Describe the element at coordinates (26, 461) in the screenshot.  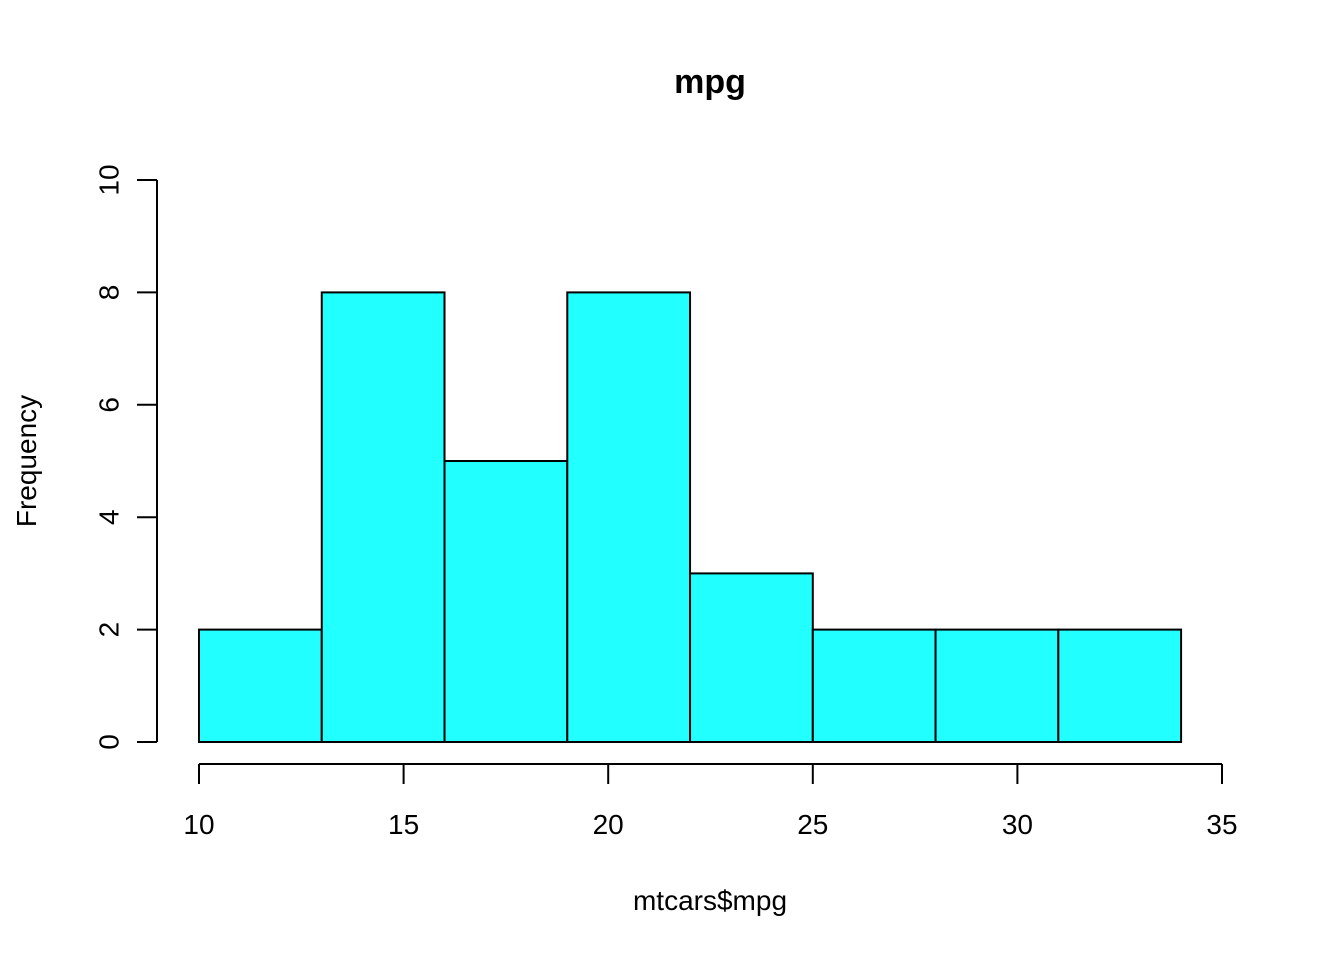
I see `y-axis-label: Frequency` at that location.